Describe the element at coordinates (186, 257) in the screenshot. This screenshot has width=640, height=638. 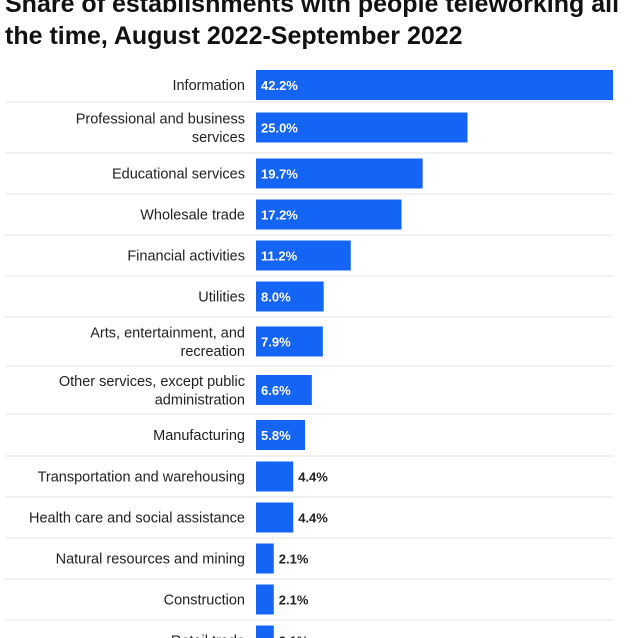
I see `category-label: Financial activities` at that location.